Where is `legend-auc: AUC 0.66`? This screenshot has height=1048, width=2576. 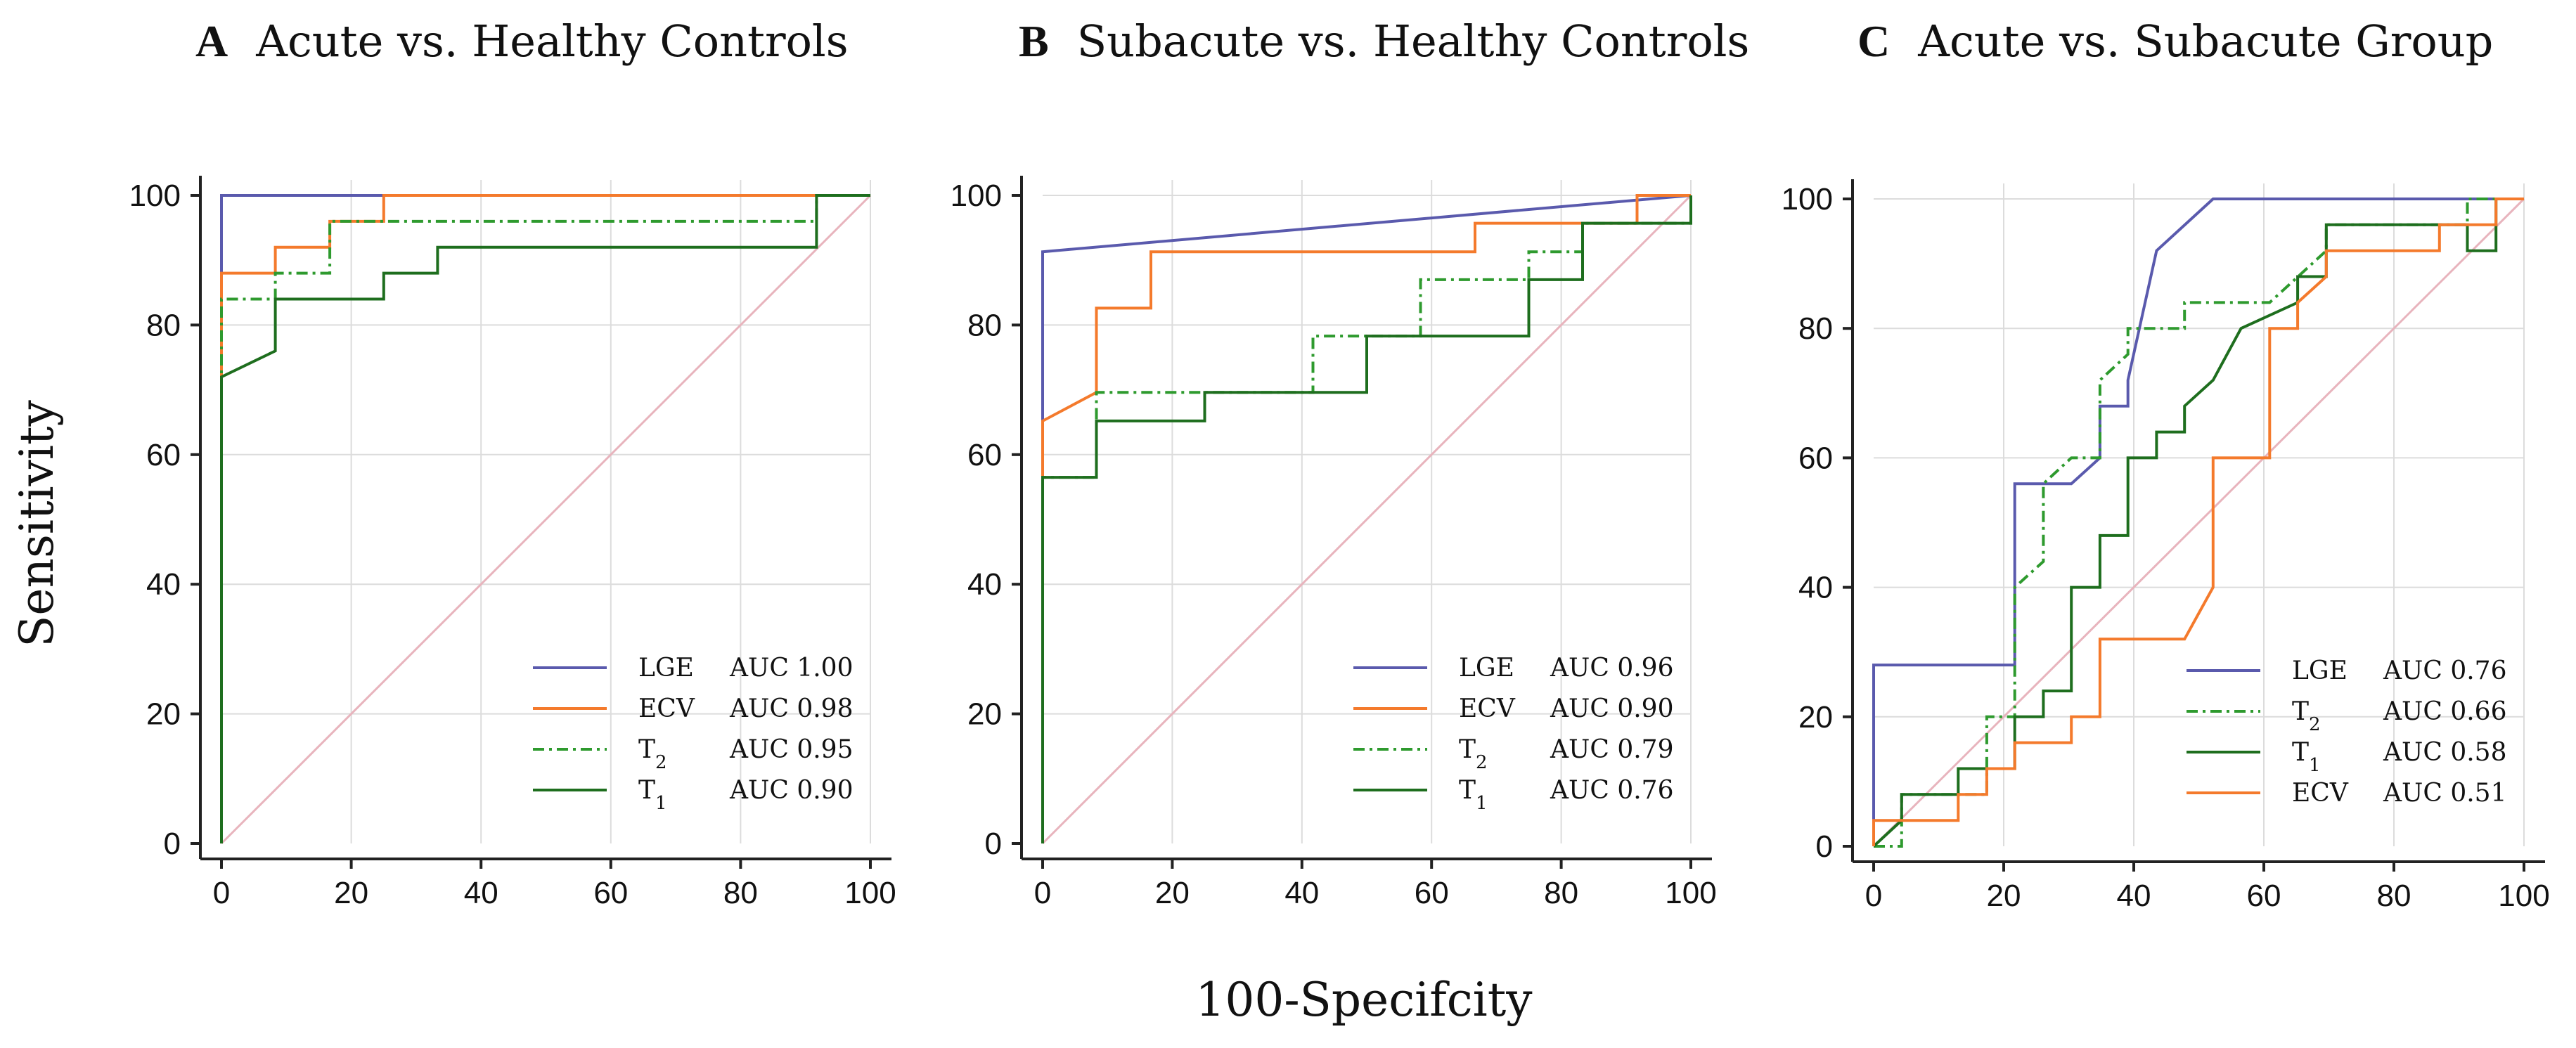
legend-auc: AUC 0.66 is located at coordinates (2444, 711).